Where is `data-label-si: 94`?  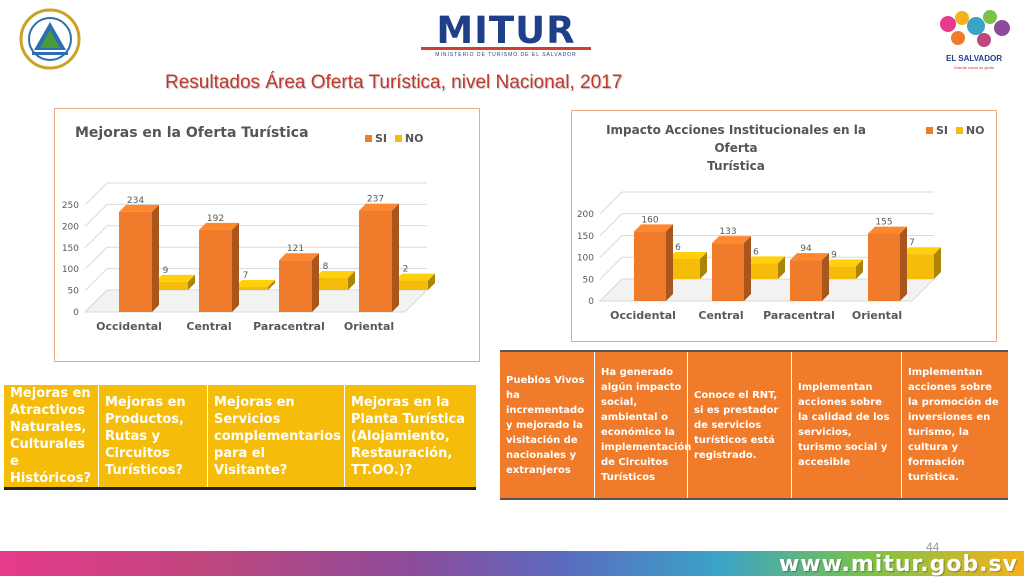 data-label-si: 94 is located at coordinates (806, 249).